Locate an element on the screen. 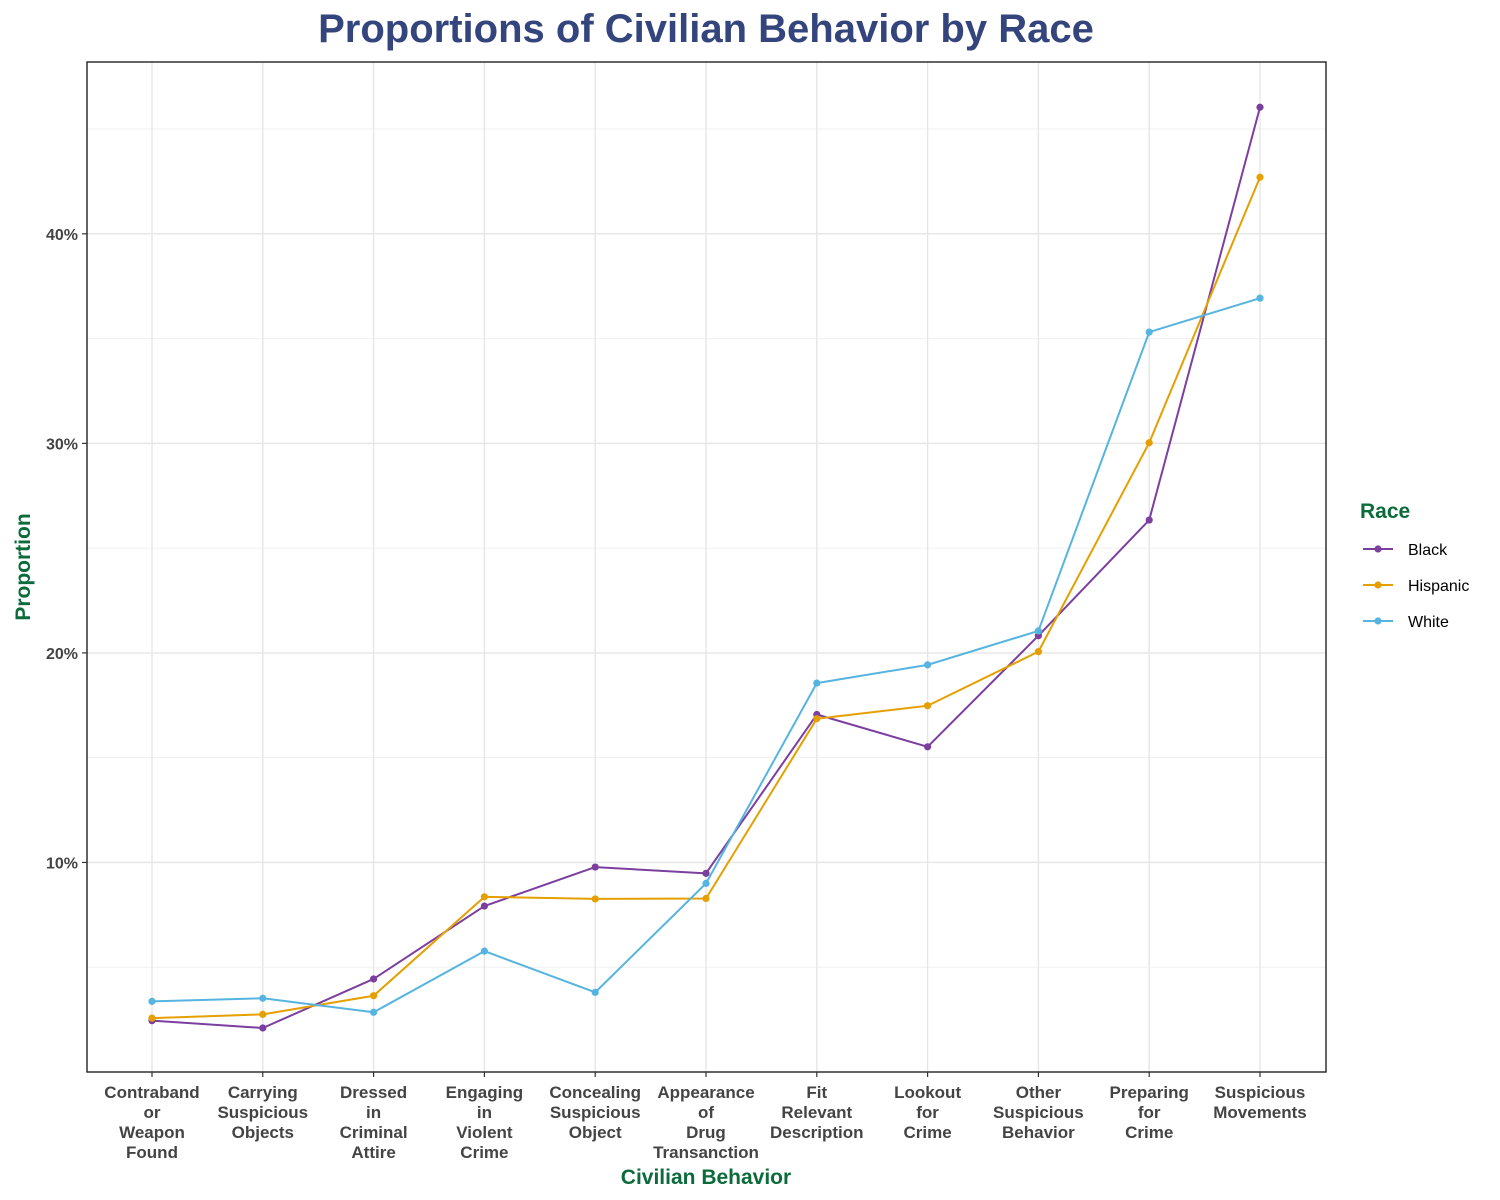 This screenshot has width=1500, height=1200. legend-label: Black is located at coordinates (1428, 550).